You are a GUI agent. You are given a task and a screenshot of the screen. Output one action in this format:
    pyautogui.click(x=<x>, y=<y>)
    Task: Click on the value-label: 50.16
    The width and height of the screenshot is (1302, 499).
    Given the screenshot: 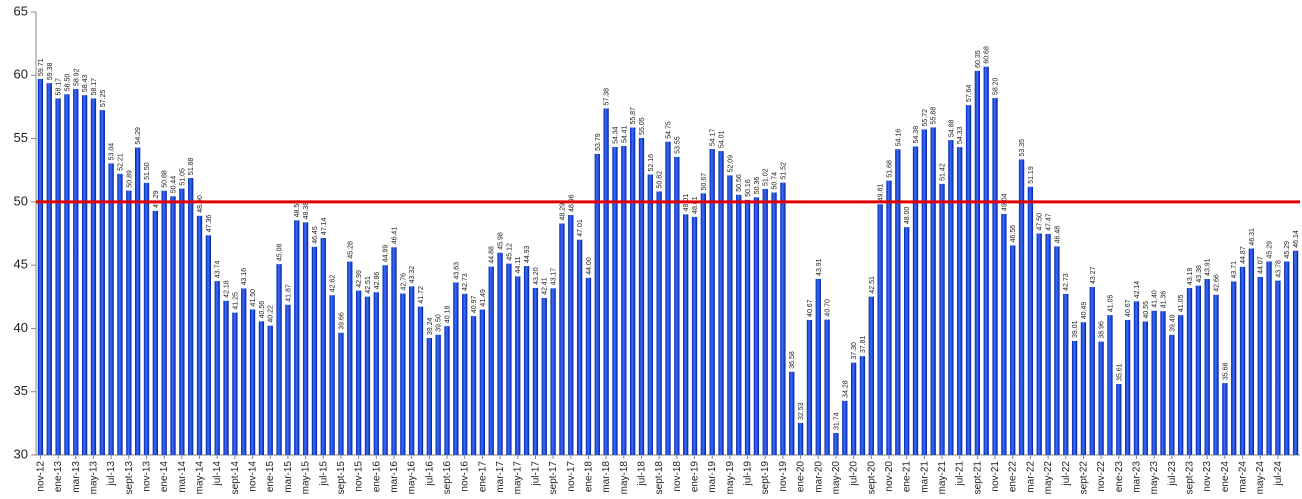 What is the action you would take?
    pyautogui.click(x=748, y=188)
    